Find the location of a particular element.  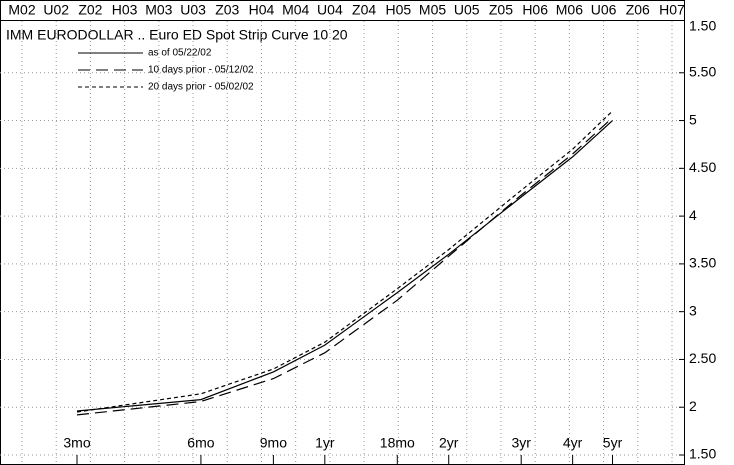

legend-label: as of 05/22/02 is located at coordinates (180, 53).